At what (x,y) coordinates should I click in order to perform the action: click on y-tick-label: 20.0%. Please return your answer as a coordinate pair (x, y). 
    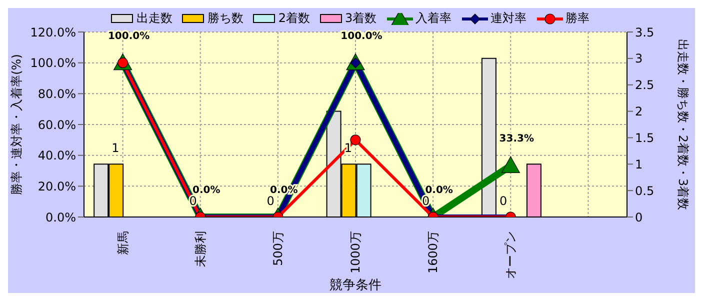
    Looking at the image, I should click on (57, 186).